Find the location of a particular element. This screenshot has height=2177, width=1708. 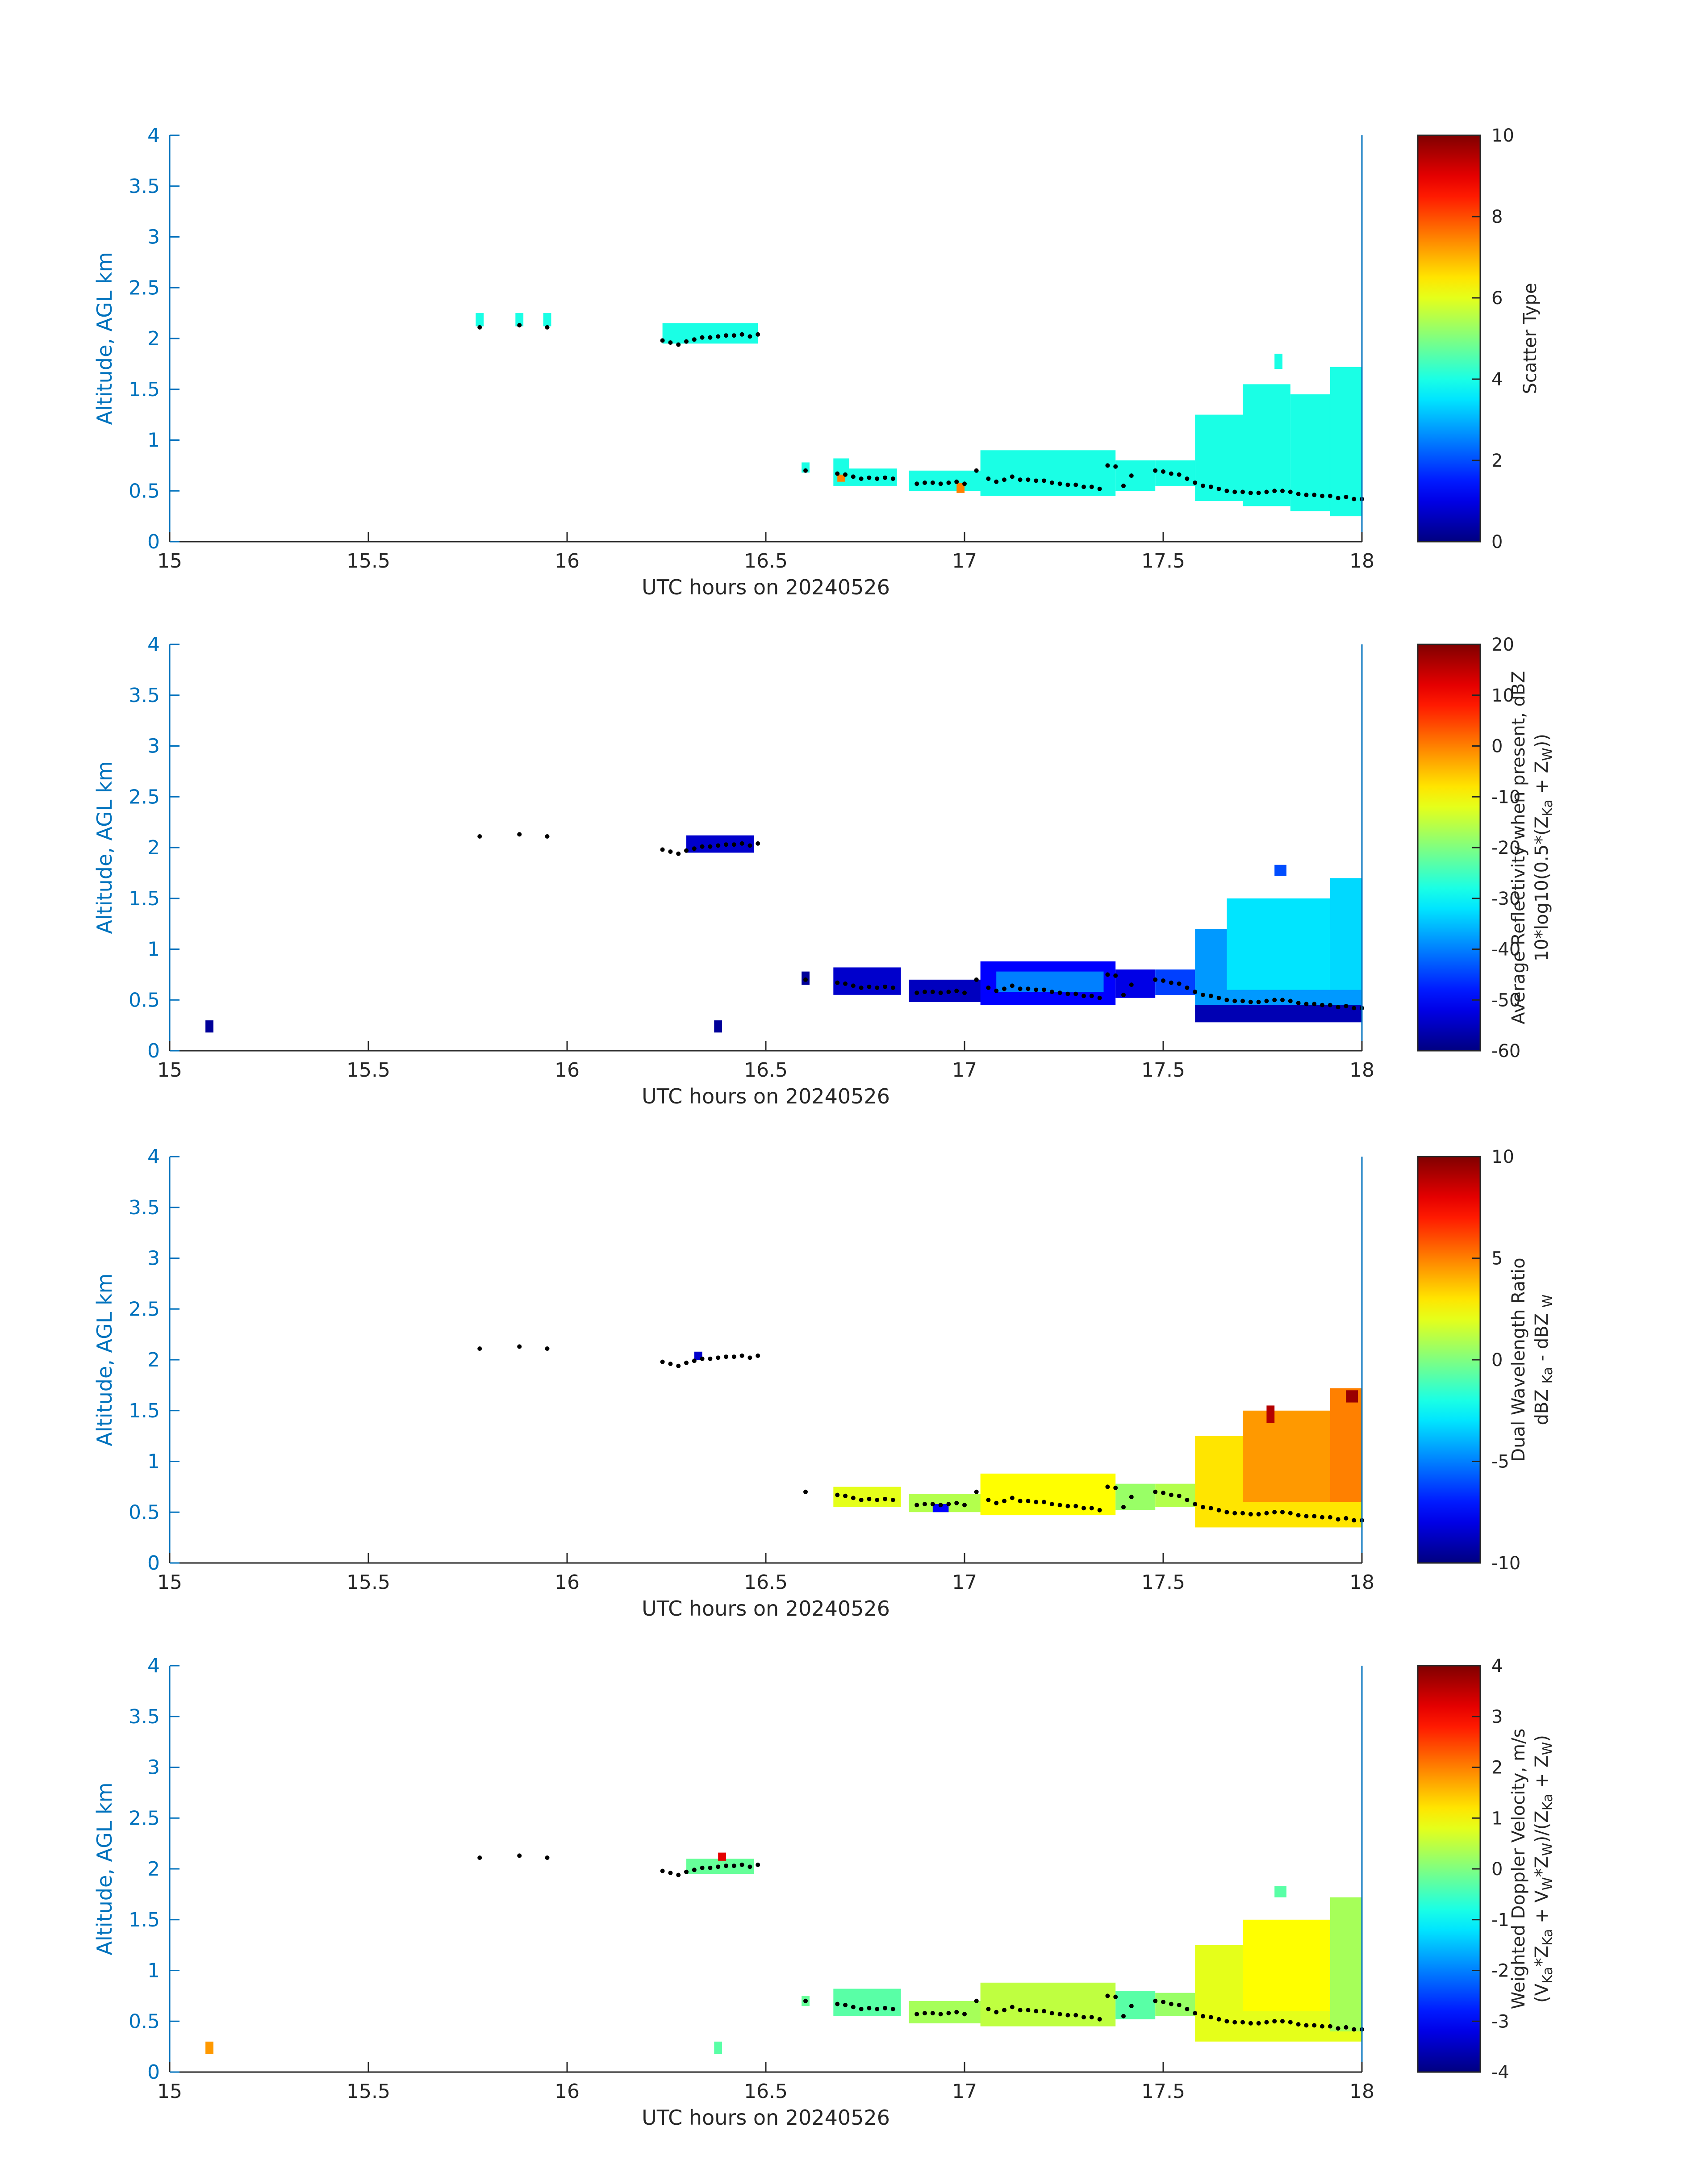

x-tick-label: 15.5 is located at coordinates (368, 1070).